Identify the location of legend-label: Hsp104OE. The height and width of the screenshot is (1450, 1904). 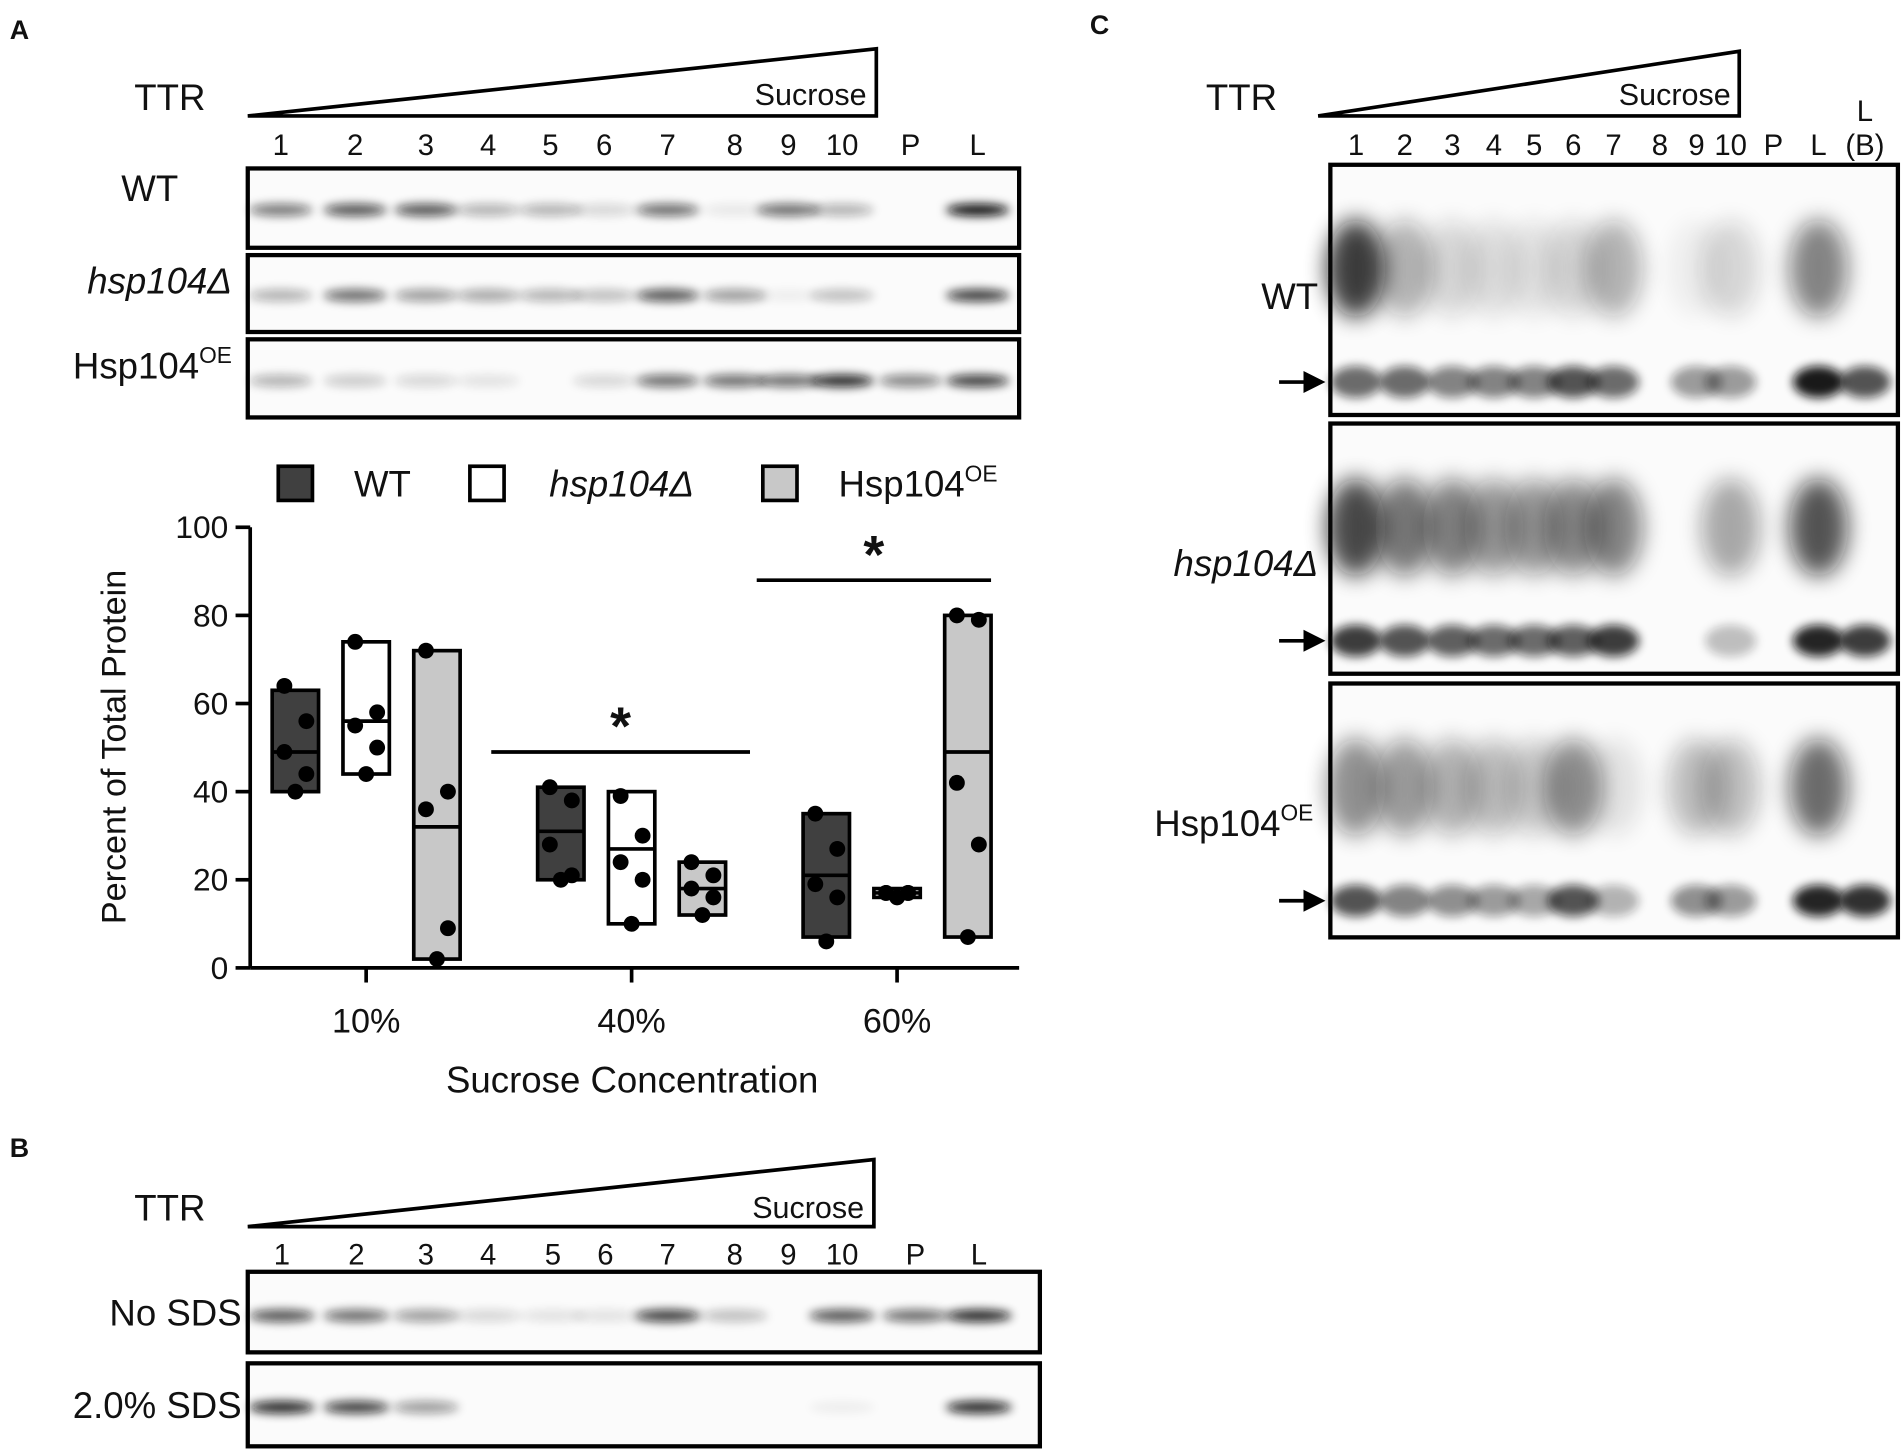
(917, 482).